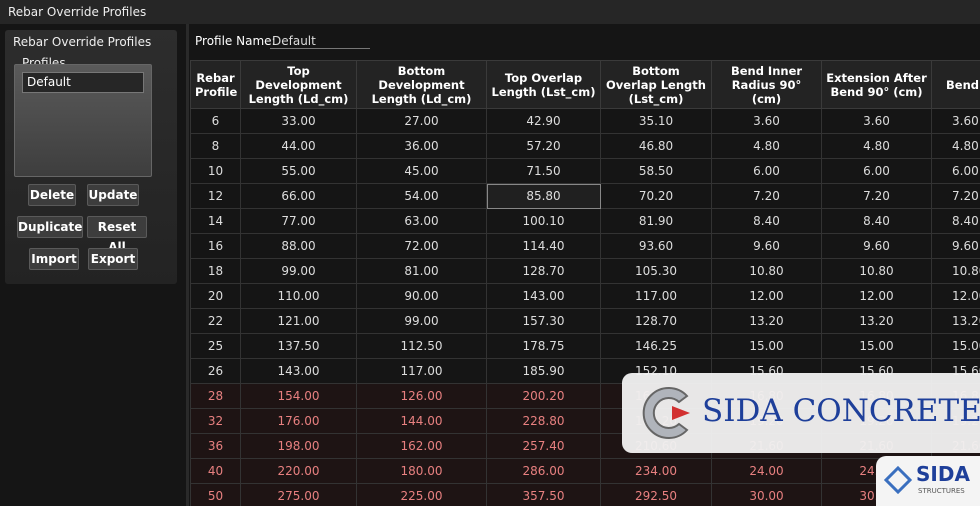  Describe the element at coordinates (543, 171) in the screenshot. I see `table-cell: 71.50` at that location.